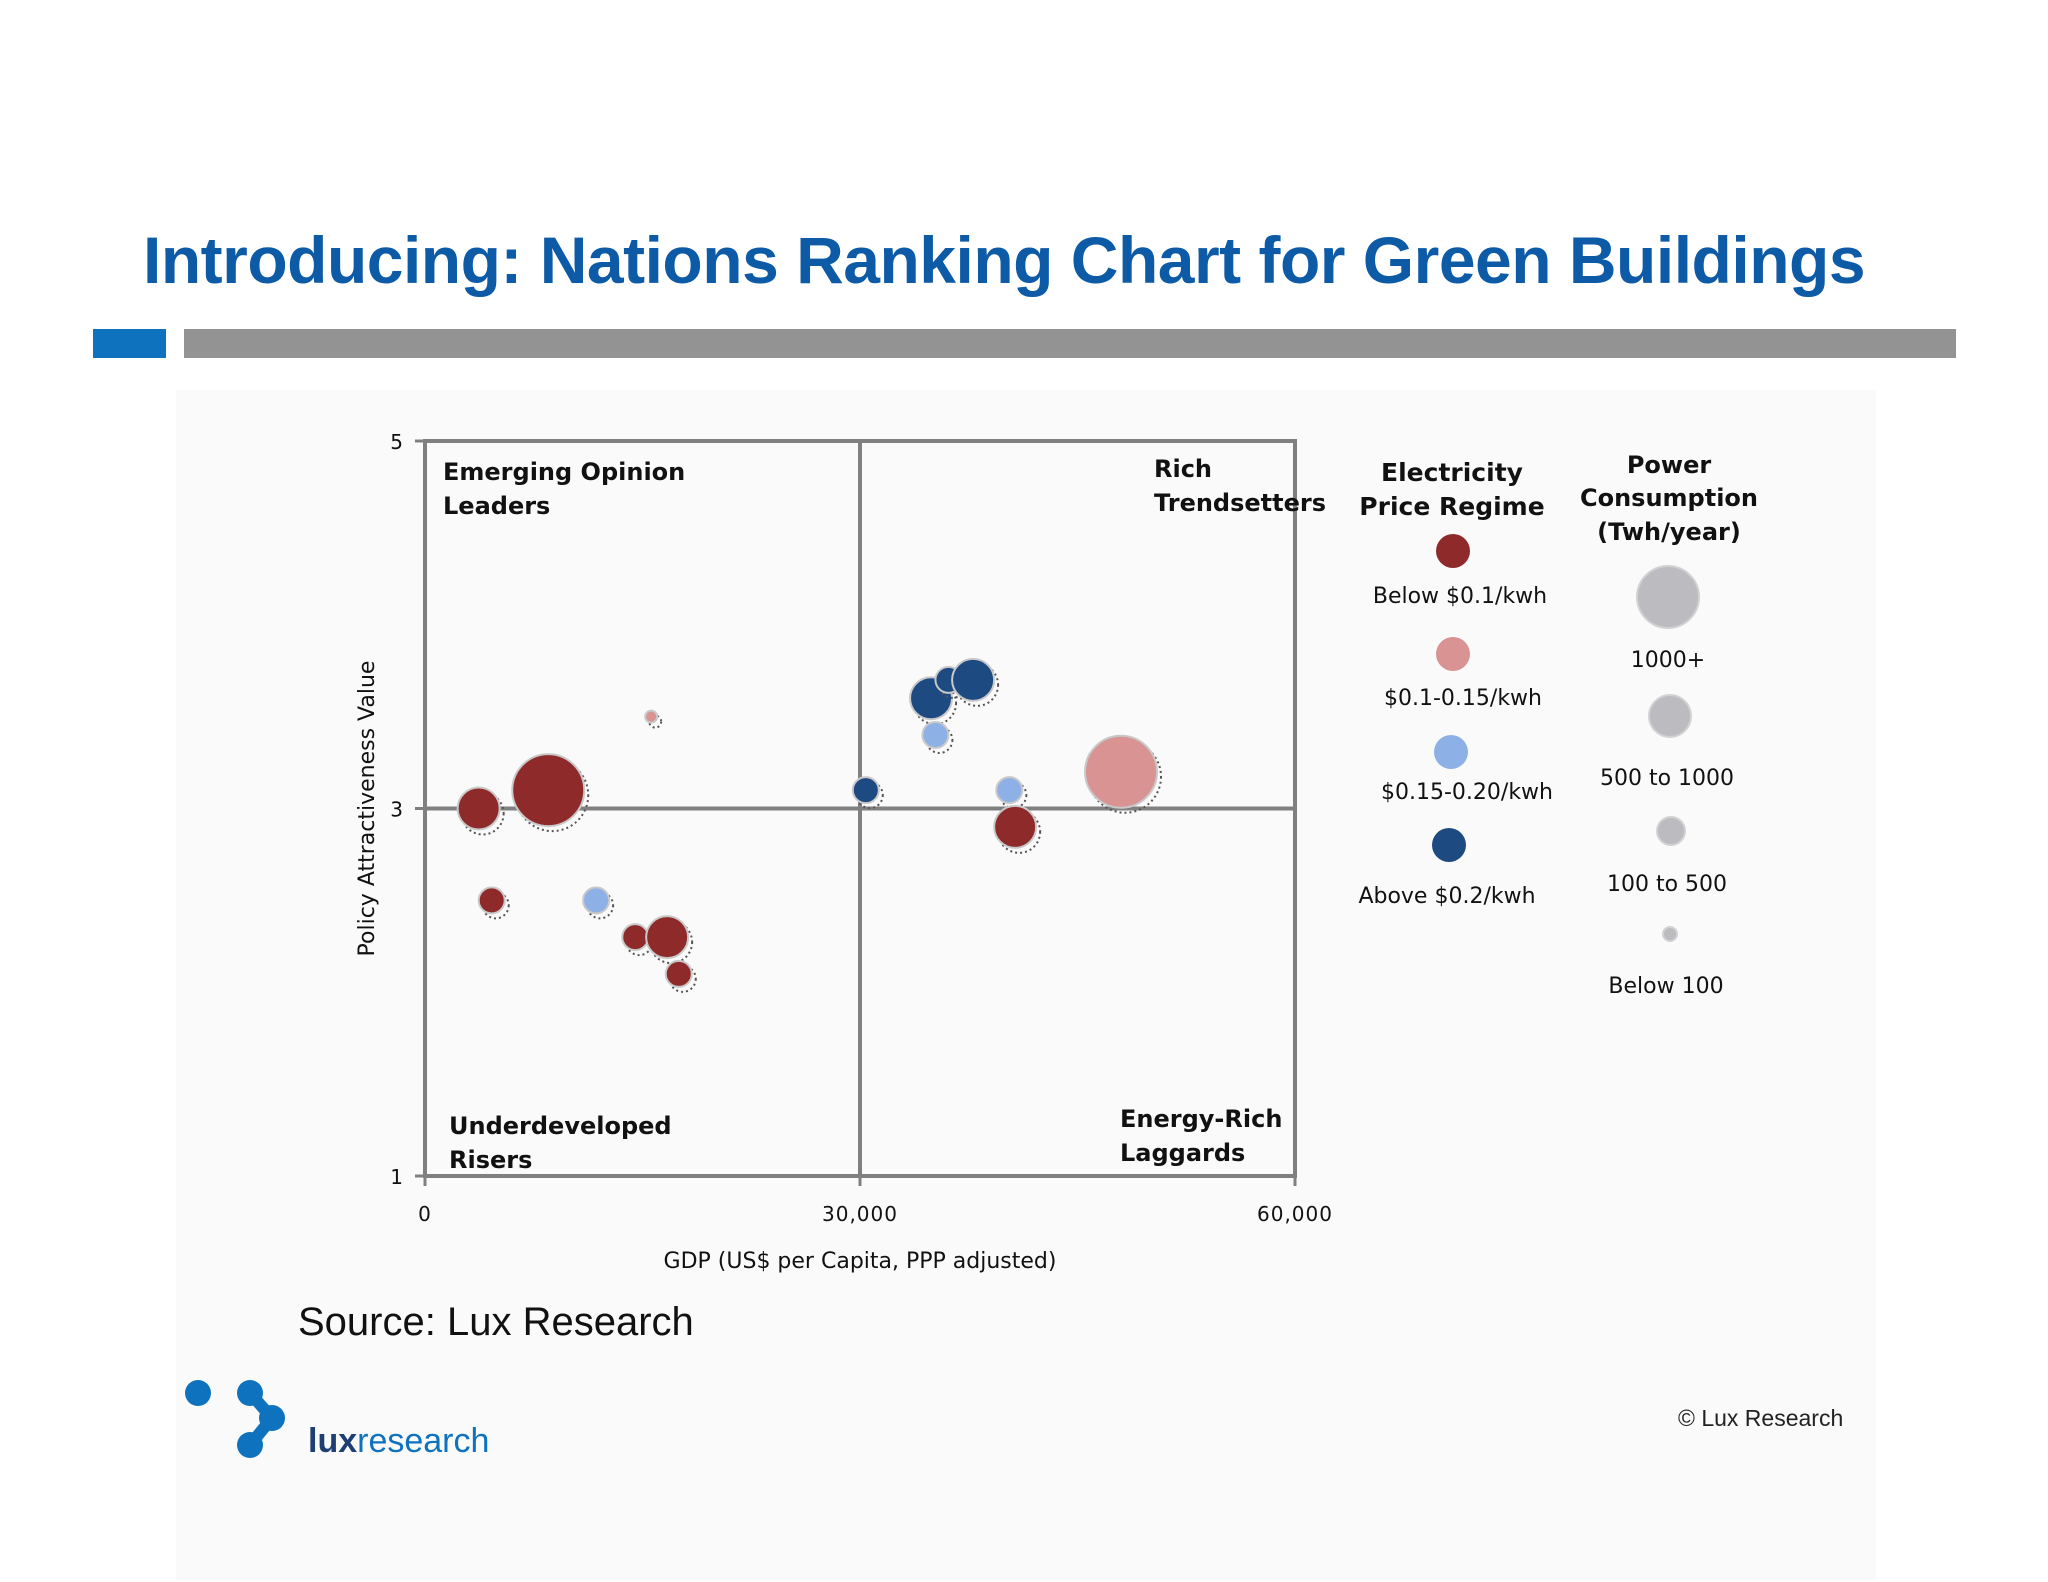 Image resolution: width=2048 pixels, height=1582 pixels. What do you see at coordinates (1460, 596) in the screenshot?
I see `price-legend-label-0: Below $0.1/kwh` at bounding box center [1460, 596].